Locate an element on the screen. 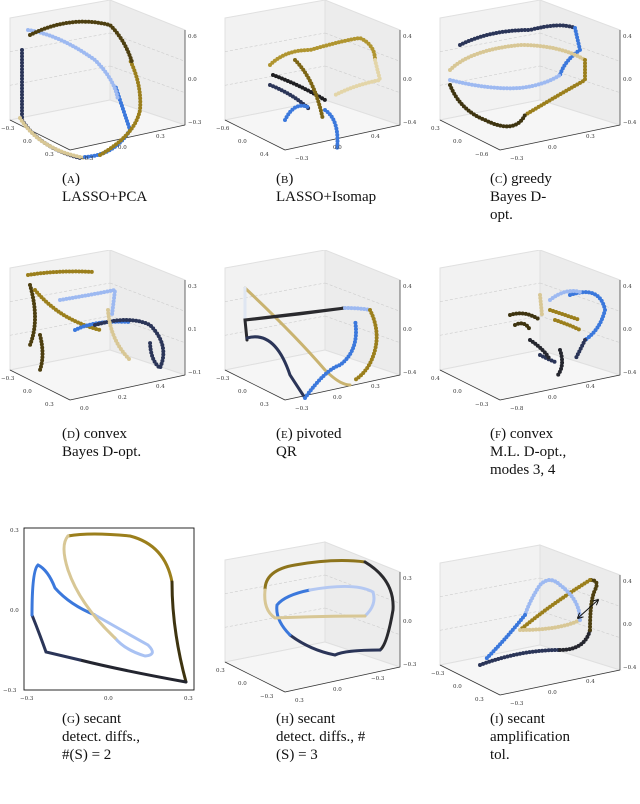 The image size is (640, 804). y-tick-mid: 0.0 is located at coordinates (14, 611).